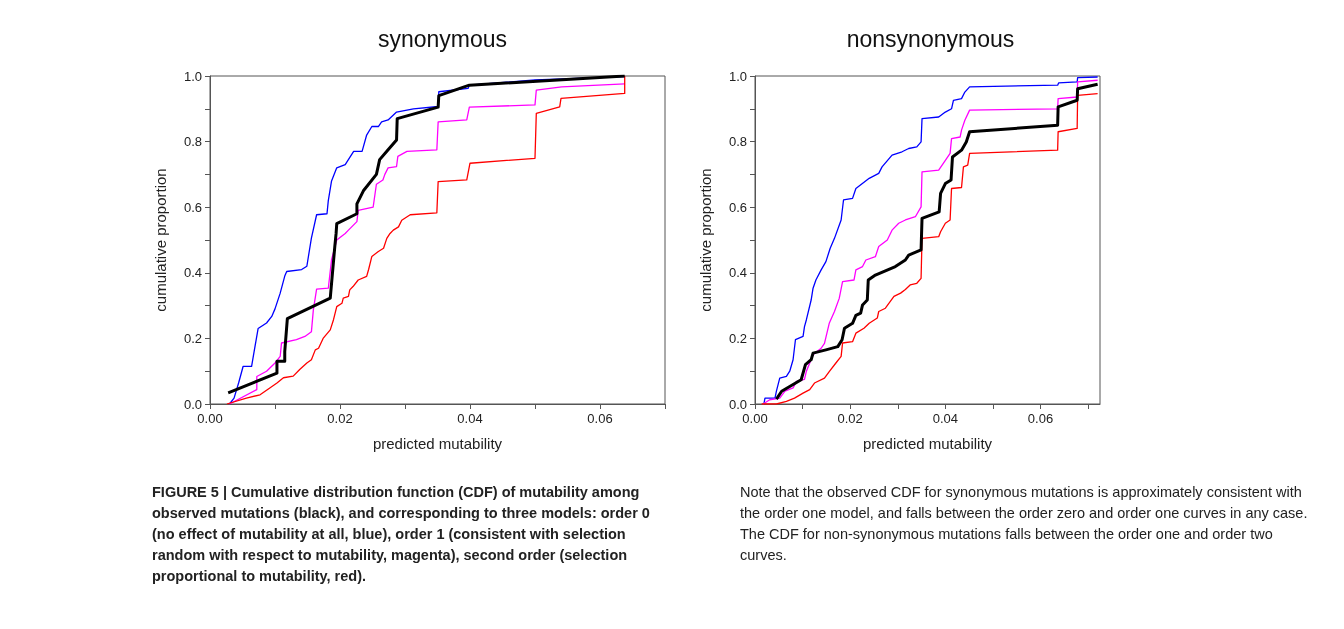  Describe the element at coordinates (930, 38) in the screenshot. I see `chart-title: nonsynonymous` at that location.